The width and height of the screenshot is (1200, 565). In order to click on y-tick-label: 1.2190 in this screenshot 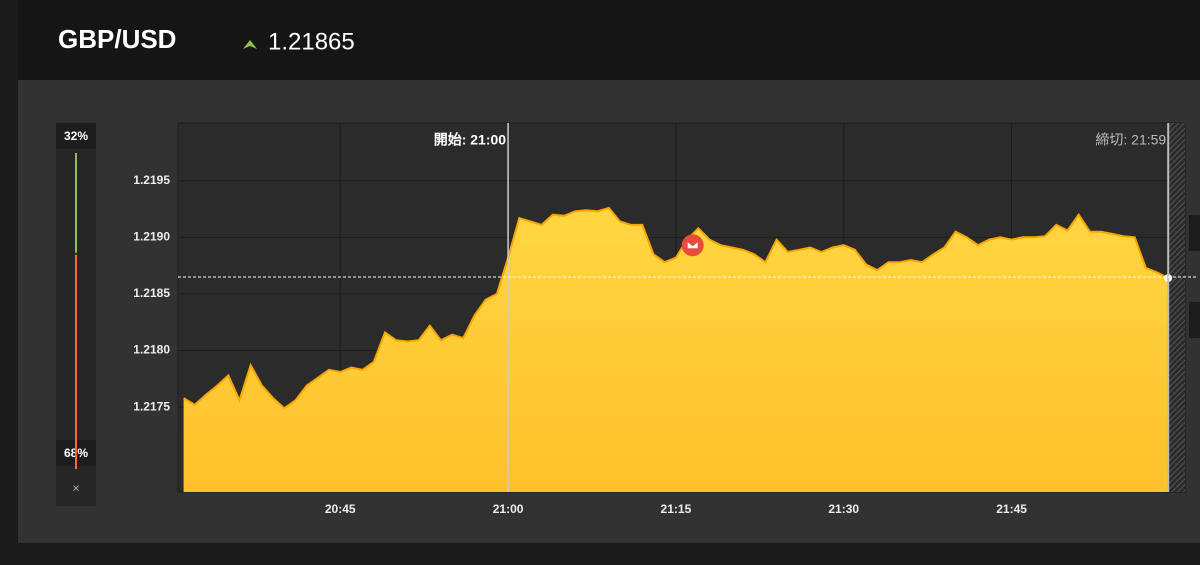, I will do `click(151, 236)`.